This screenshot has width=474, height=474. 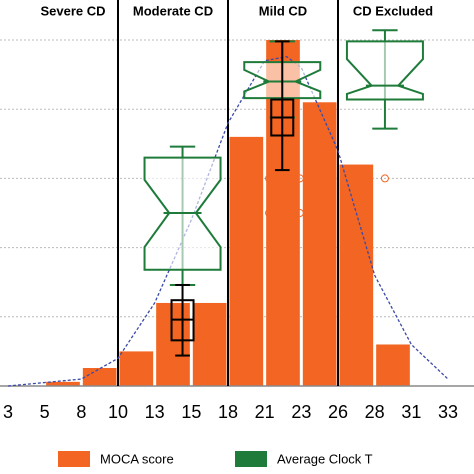 I want to click on section-title: Moderate CD, so click(x=173, y=10).